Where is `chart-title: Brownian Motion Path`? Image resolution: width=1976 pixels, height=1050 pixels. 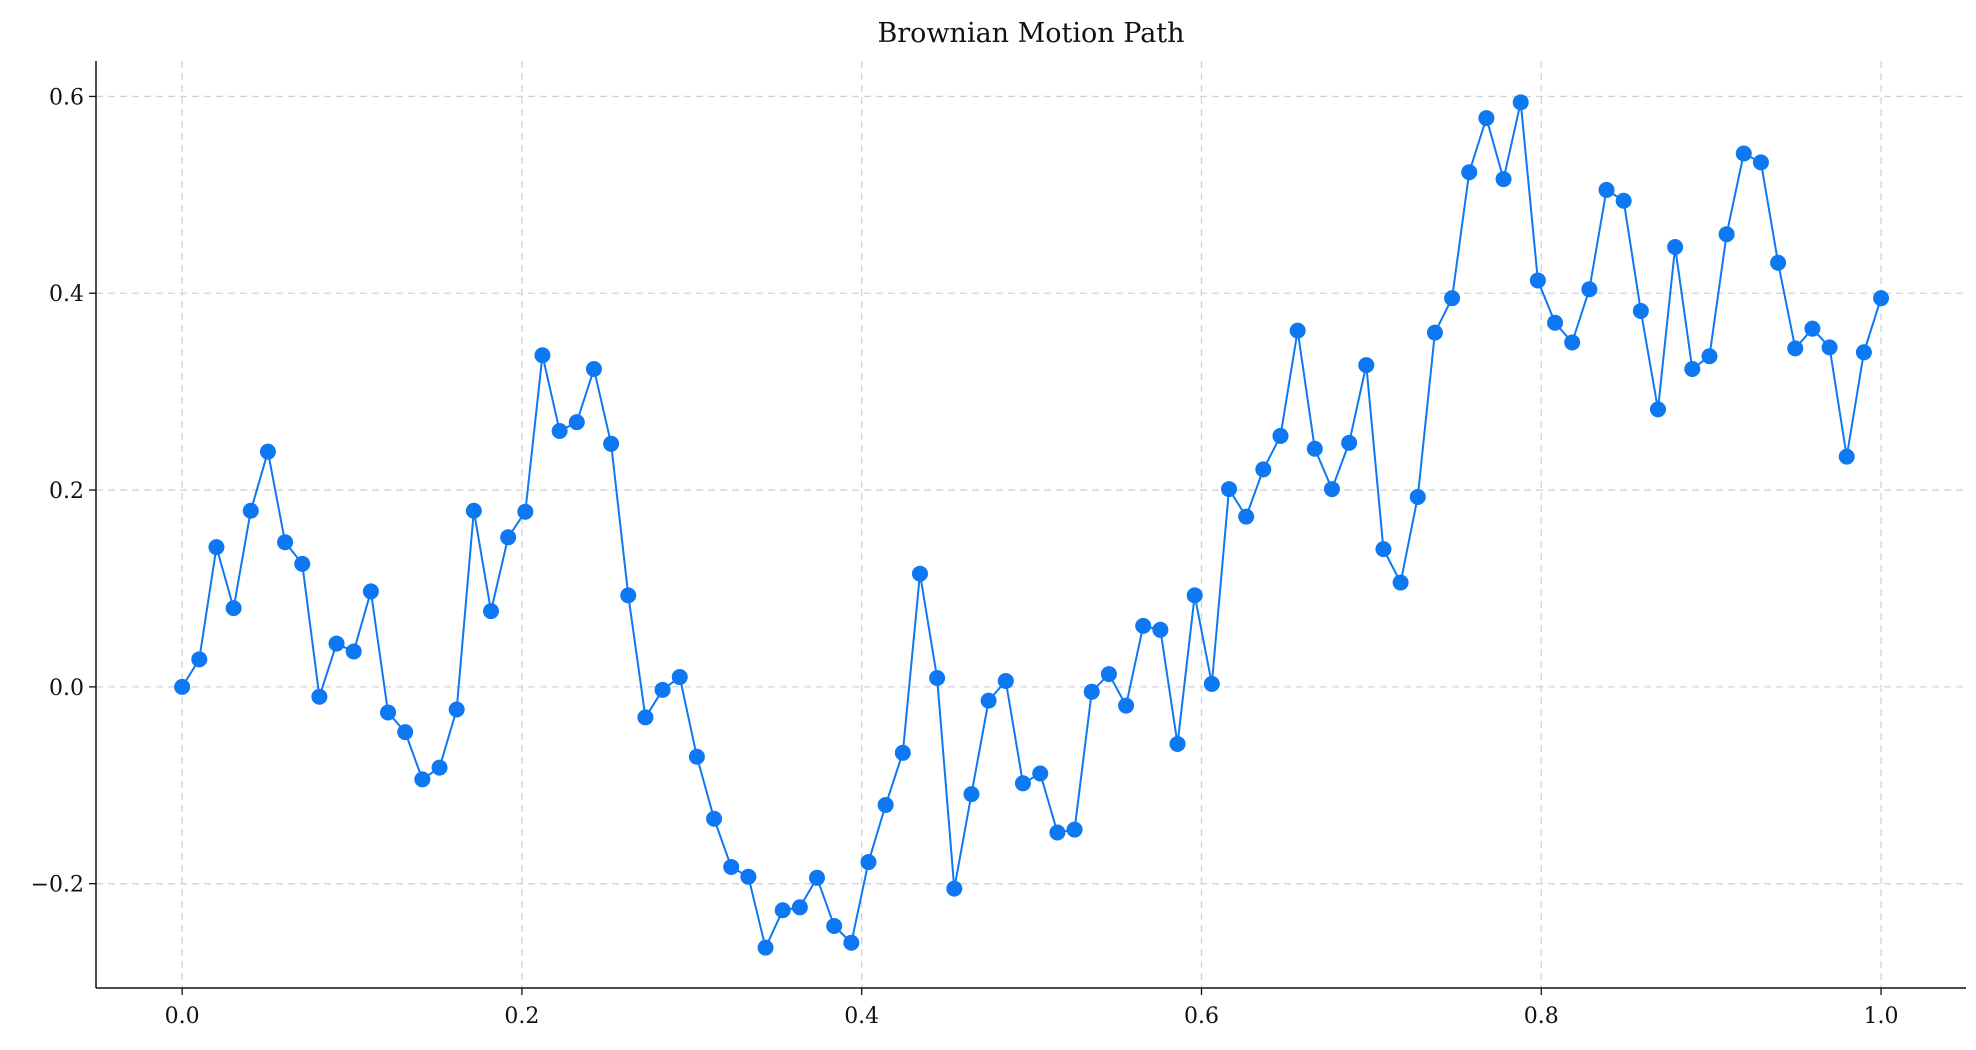
chart-title: Brownian Motion Path is located at coordinates (1030, 33).